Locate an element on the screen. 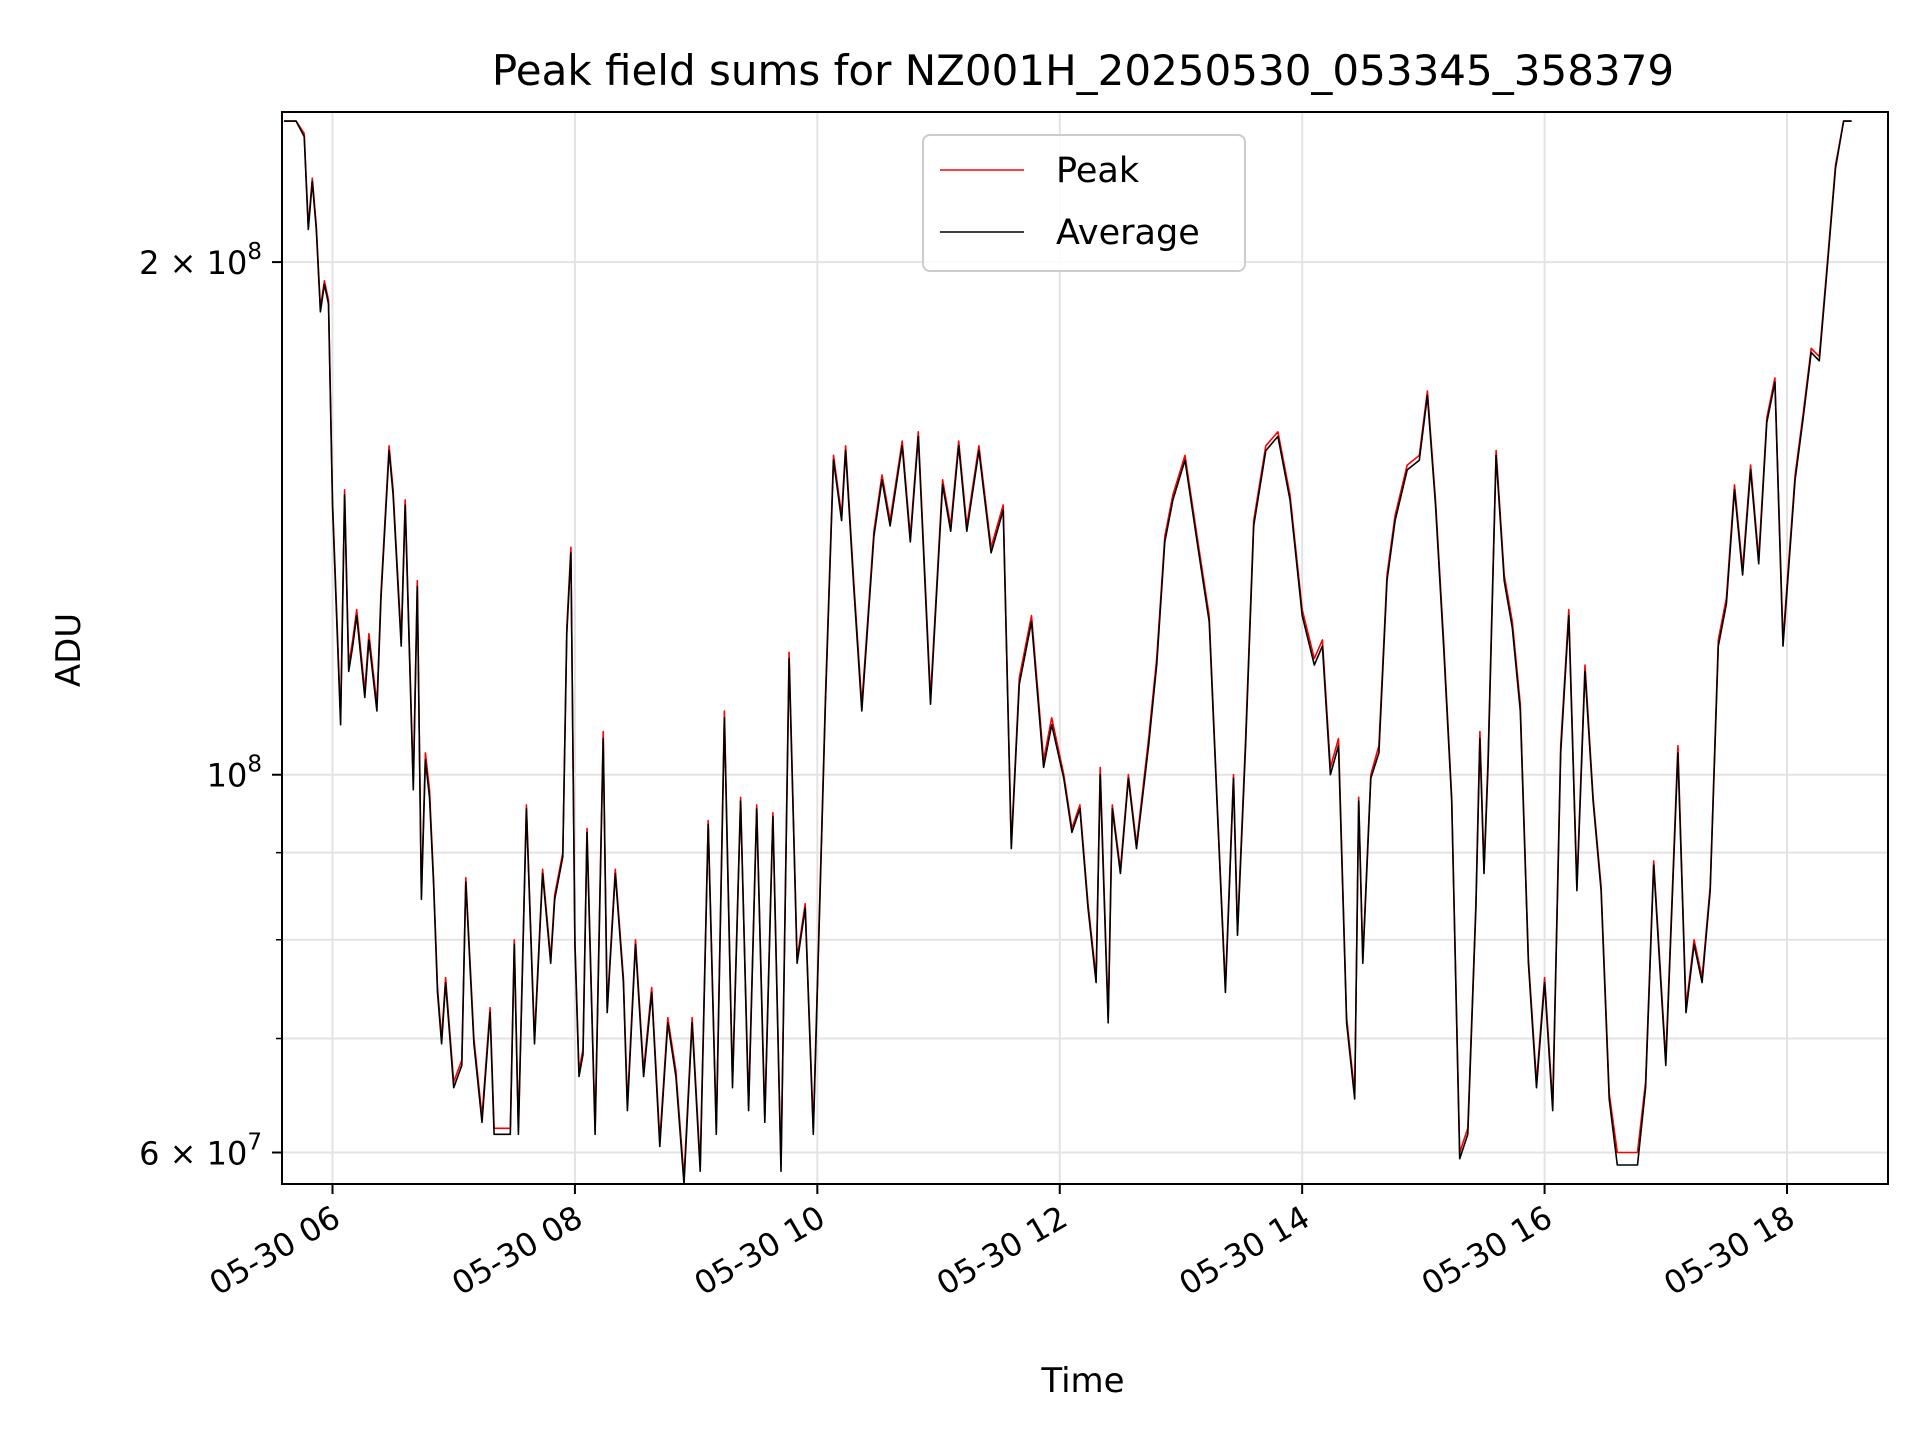 The width and height of the screenshot is (1920, 1440). y-axis-ticks: 6 × 107 108 2 × 108 is located at coordinates (210, 706).